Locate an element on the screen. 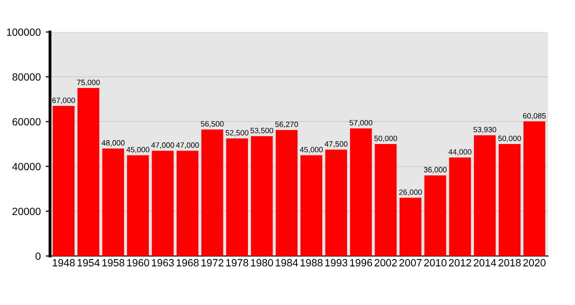 This screenshot has width=575, height=305. x-tick-label: 2010 is located at coordinates (435, 262).